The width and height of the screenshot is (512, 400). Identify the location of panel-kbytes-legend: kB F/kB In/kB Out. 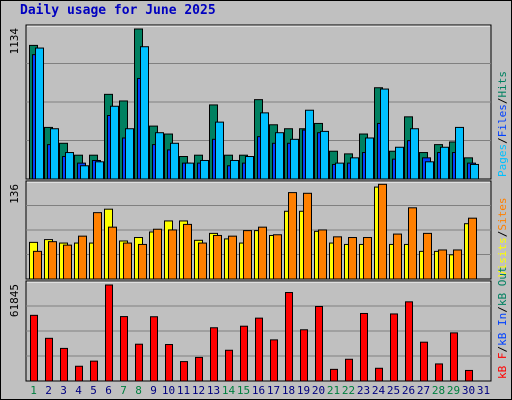
(502, 322).